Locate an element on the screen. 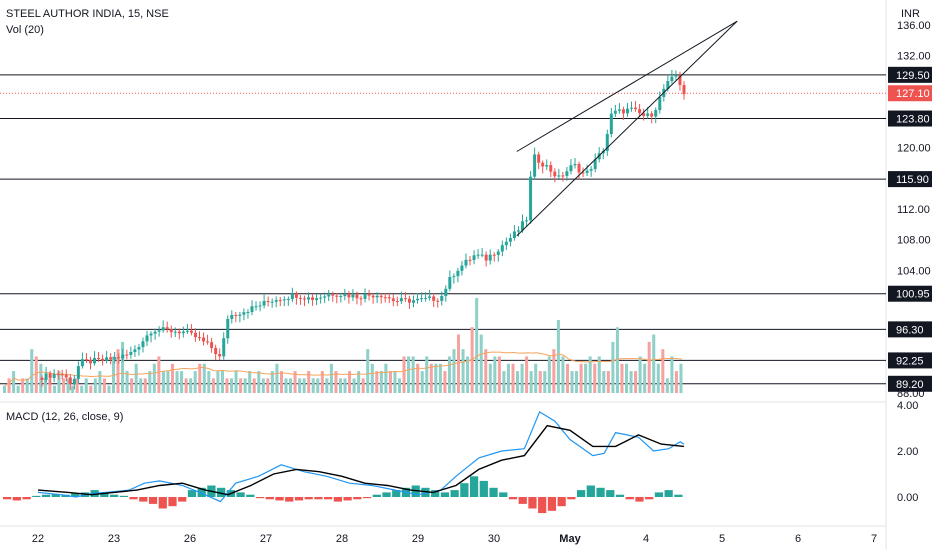 The height and width of the screenshot is (550, 932). time-tick-label: 27 is located at coordinates (266, 539).